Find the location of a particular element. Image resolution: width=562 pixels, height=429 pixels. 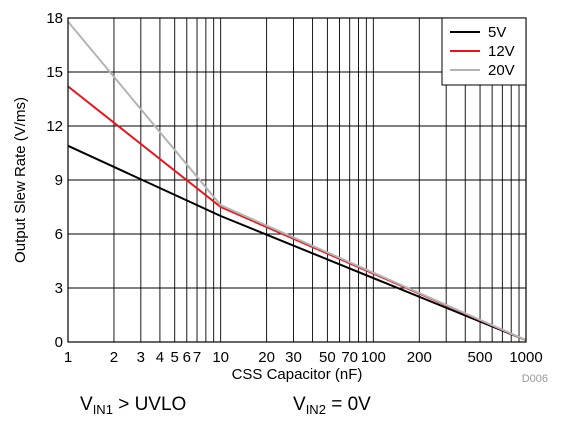

legend-box is located at coordinates (484, 51).